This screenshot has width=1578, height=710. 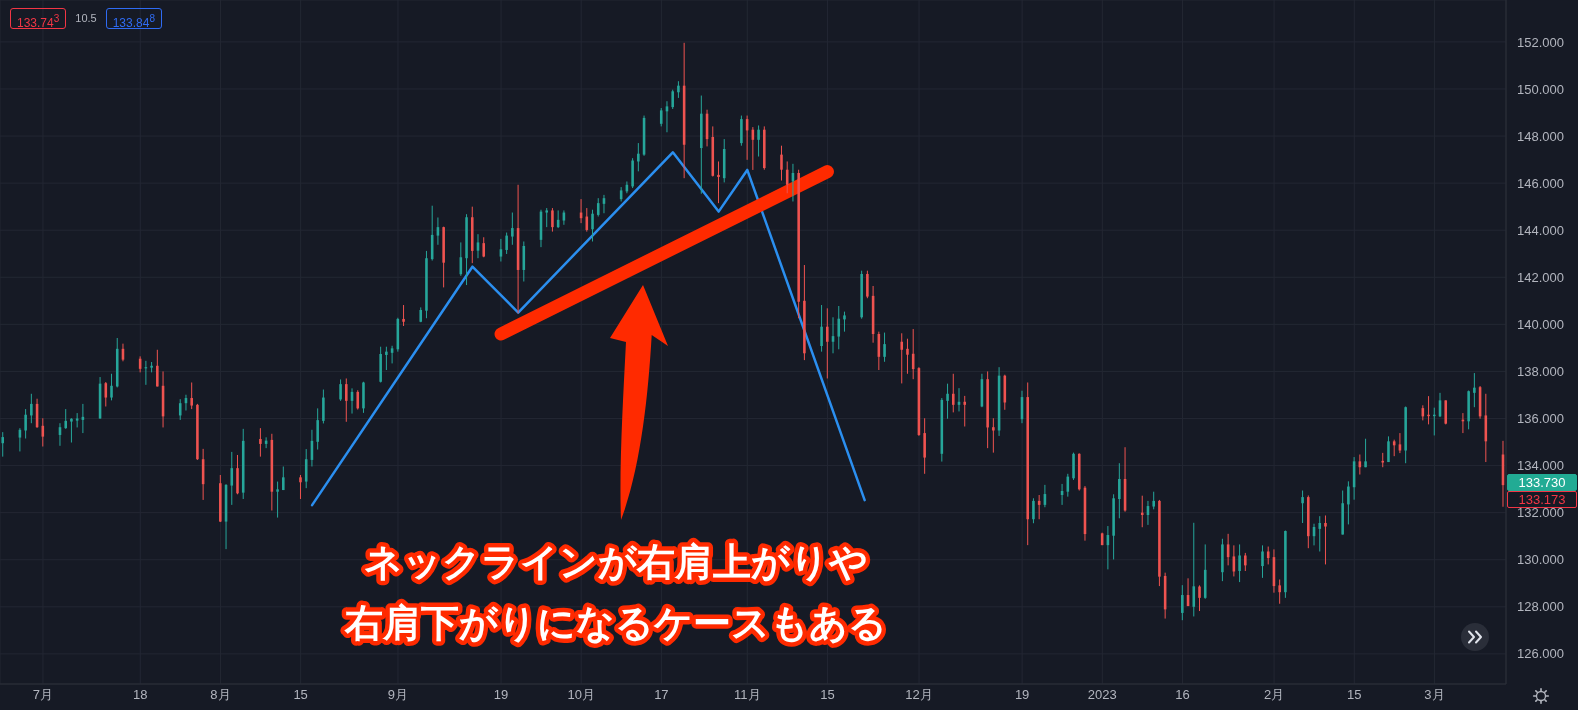 I want to click on y-tick-label: 130.000, so click(x=1540, y=560).